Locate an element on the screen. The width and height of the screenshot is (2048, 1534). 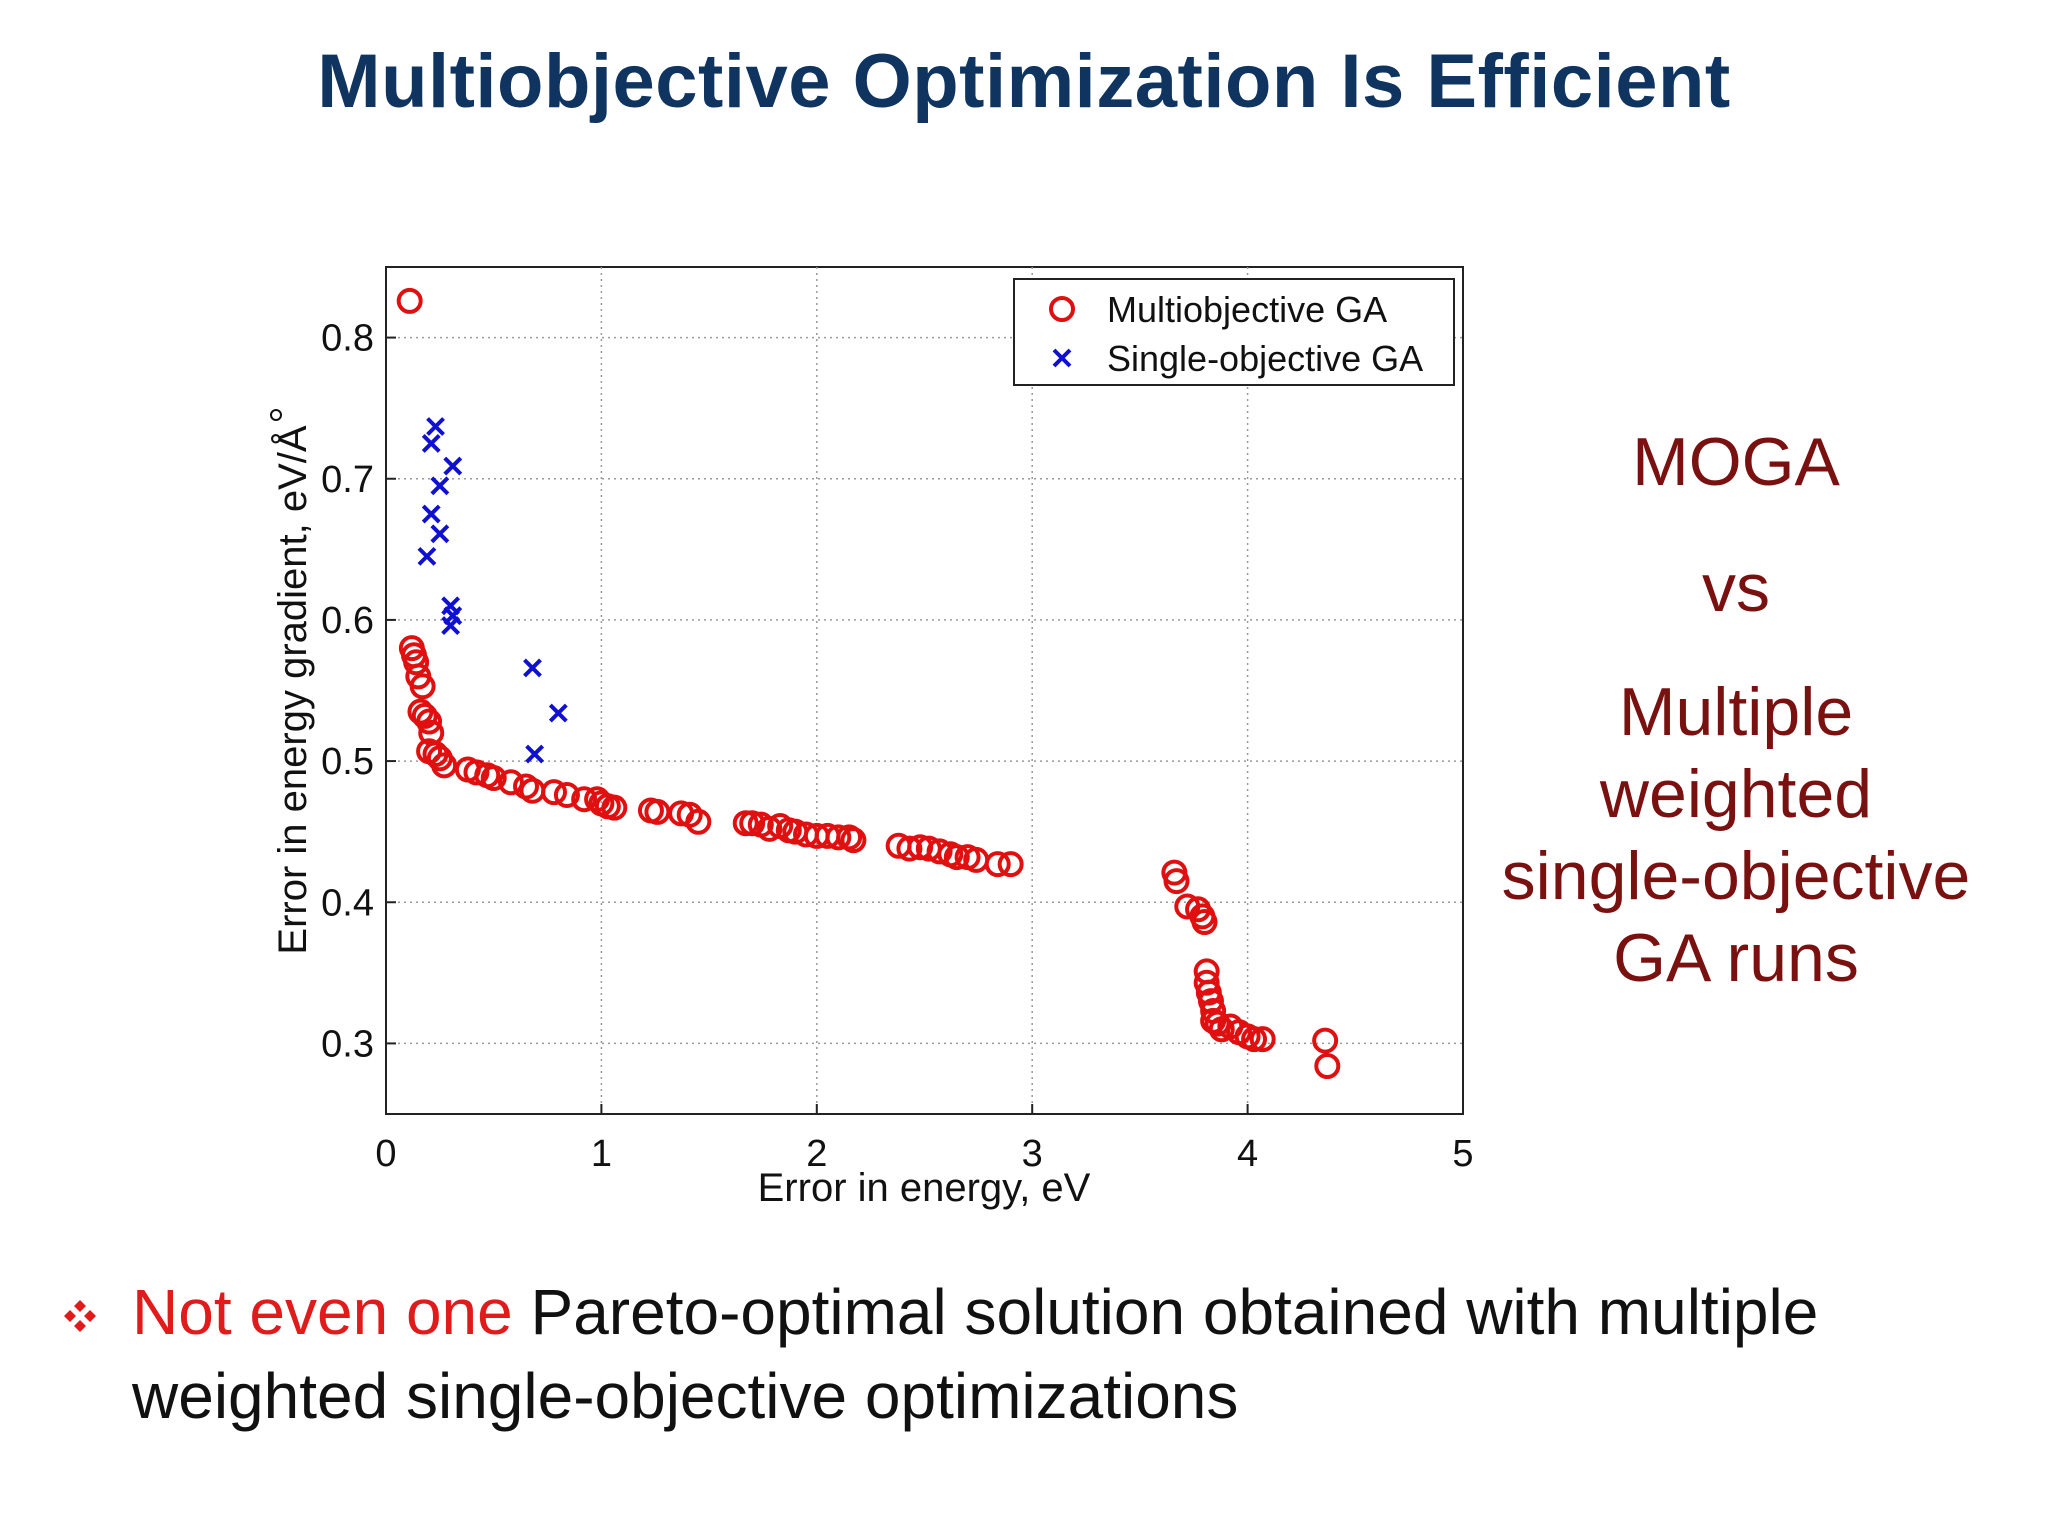
side-text-ga-runs: GA runs is located at coordinates (1736, 958).